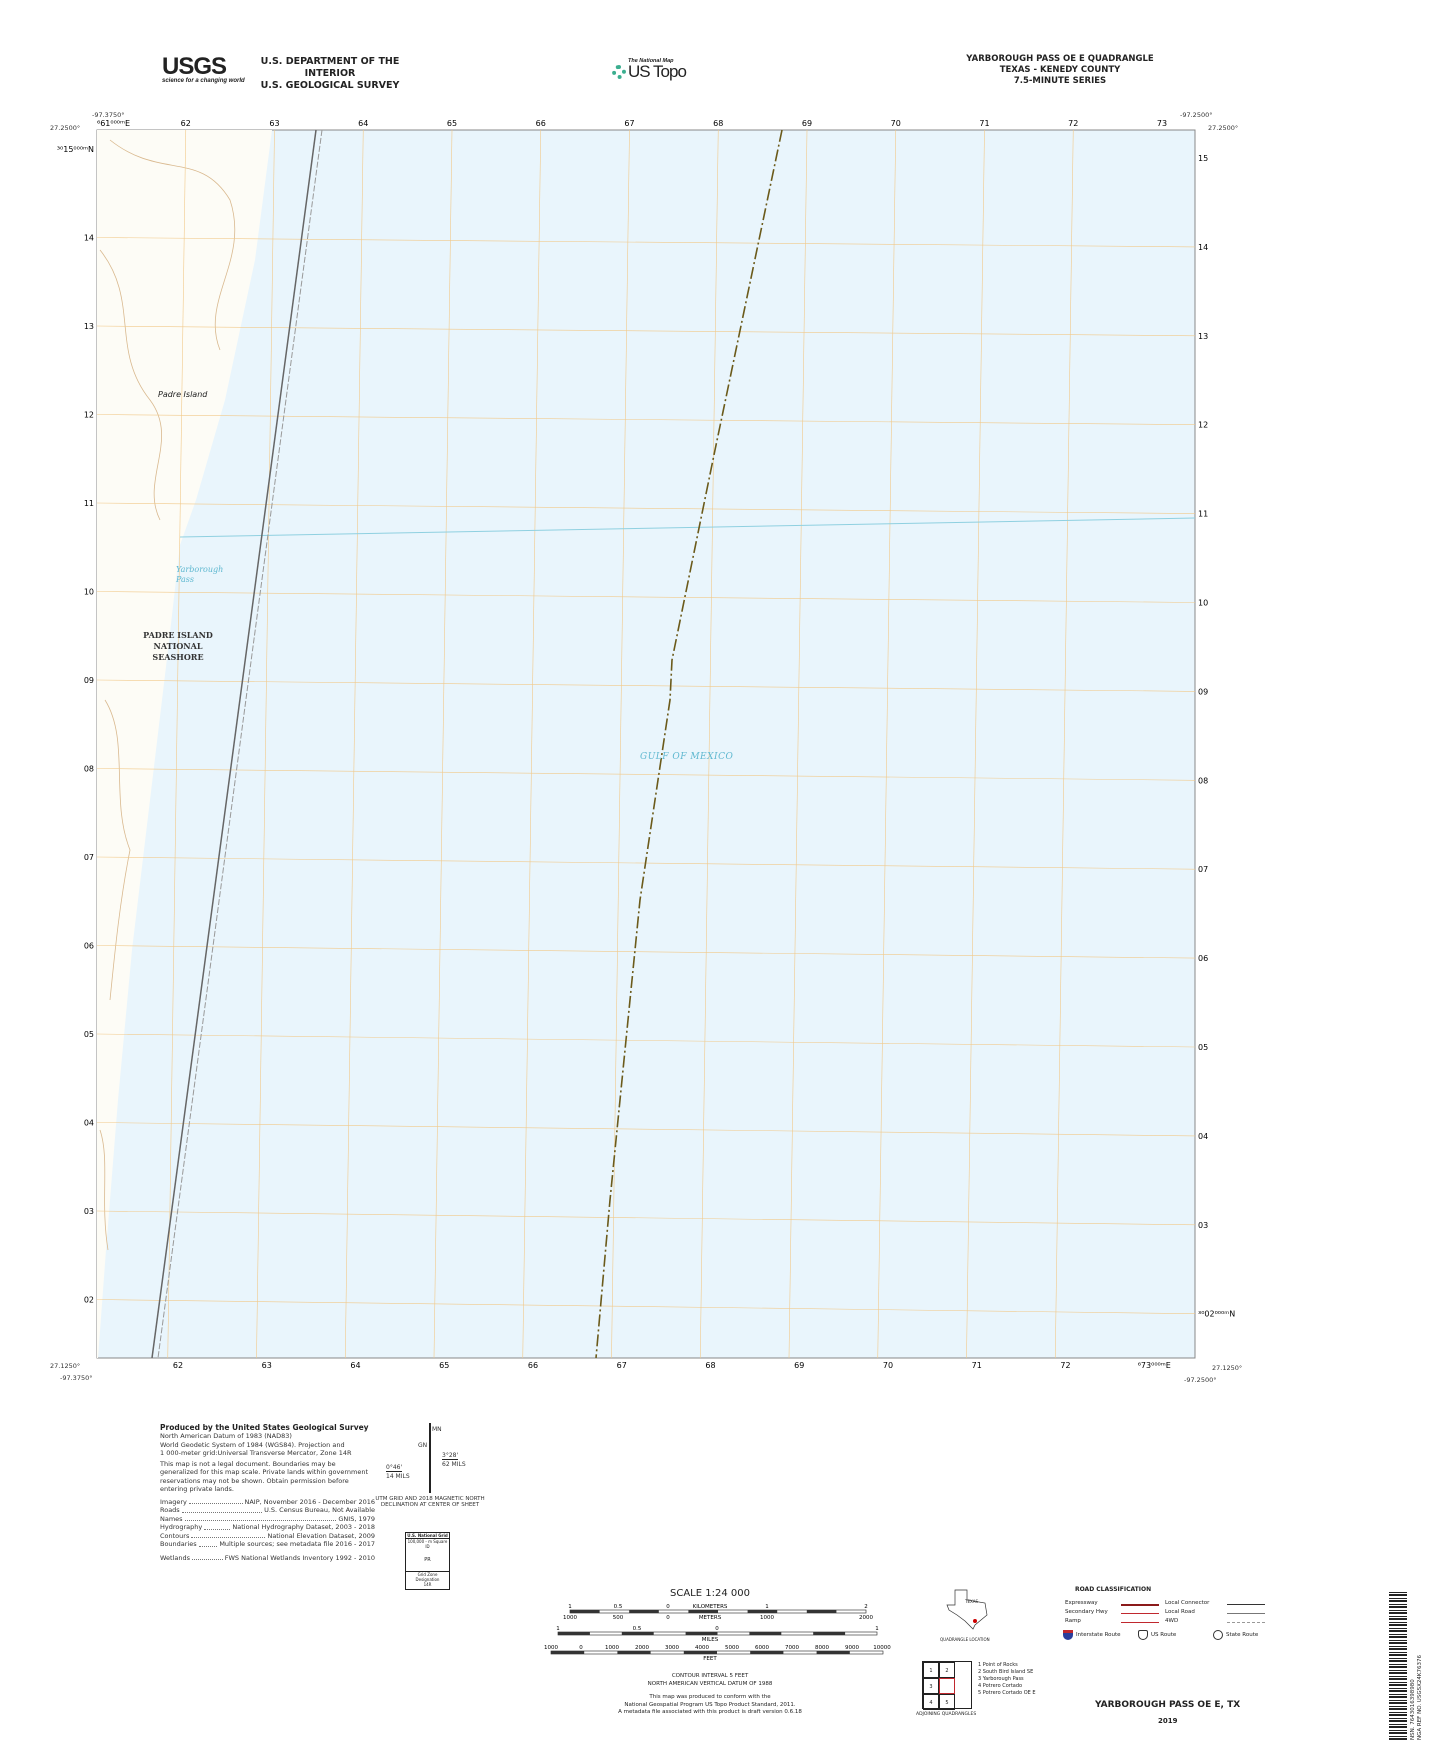 The image size is (1445, 1746). Describe the element at coordinates (194, 66) in the screenshot. I see `usgs-logo-text: USGS` at that location.